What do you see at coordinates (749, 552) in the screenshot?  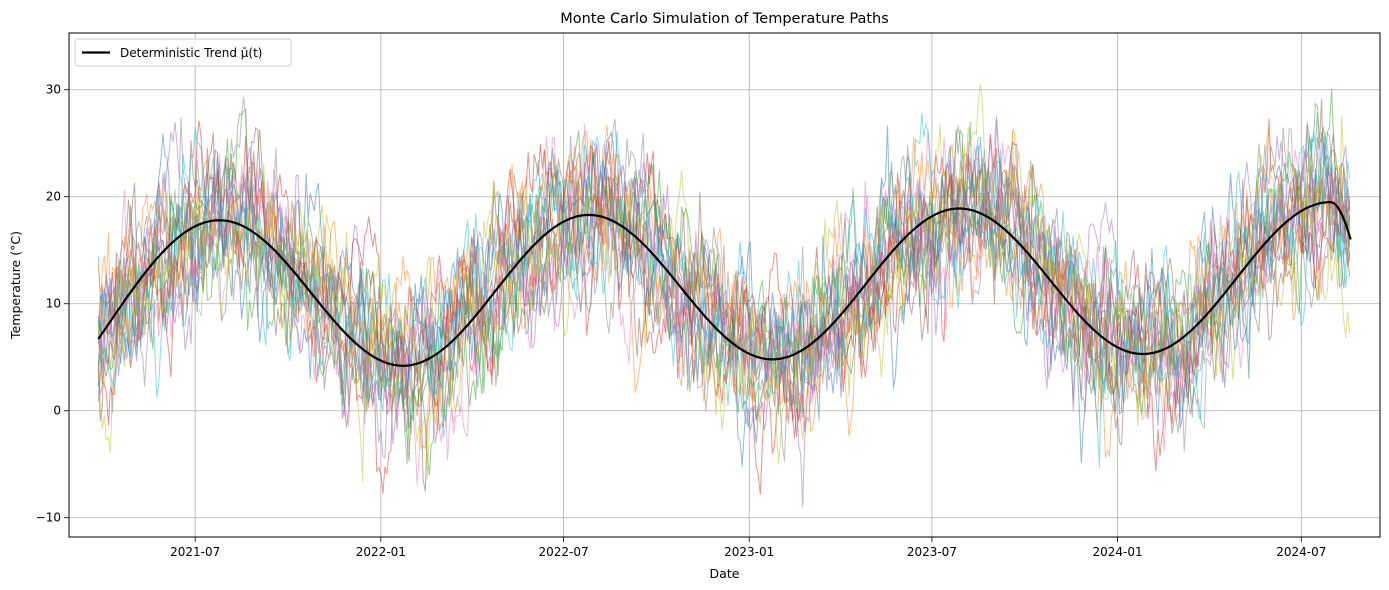 I see `x-tick-label: 2023-01` at bounding box center [749, 552].